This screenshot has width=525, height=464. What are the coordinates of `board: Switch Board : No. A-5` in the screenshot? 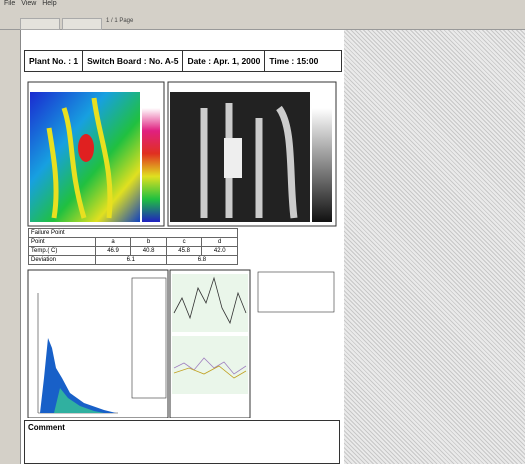 It's located at (133, 61).